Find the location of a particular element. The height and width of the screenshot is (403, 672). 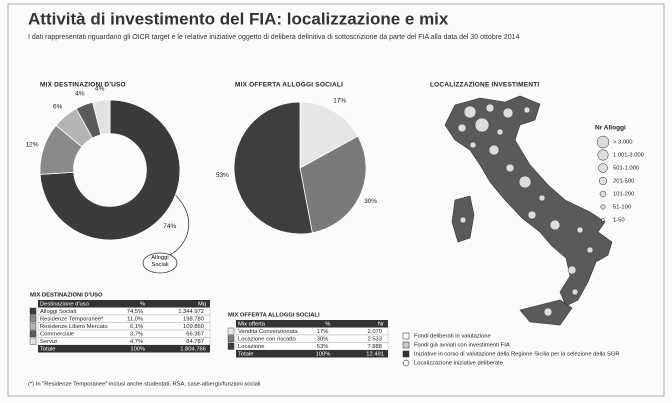

table-cell: 2.070 is located at coordinates (374, 332).